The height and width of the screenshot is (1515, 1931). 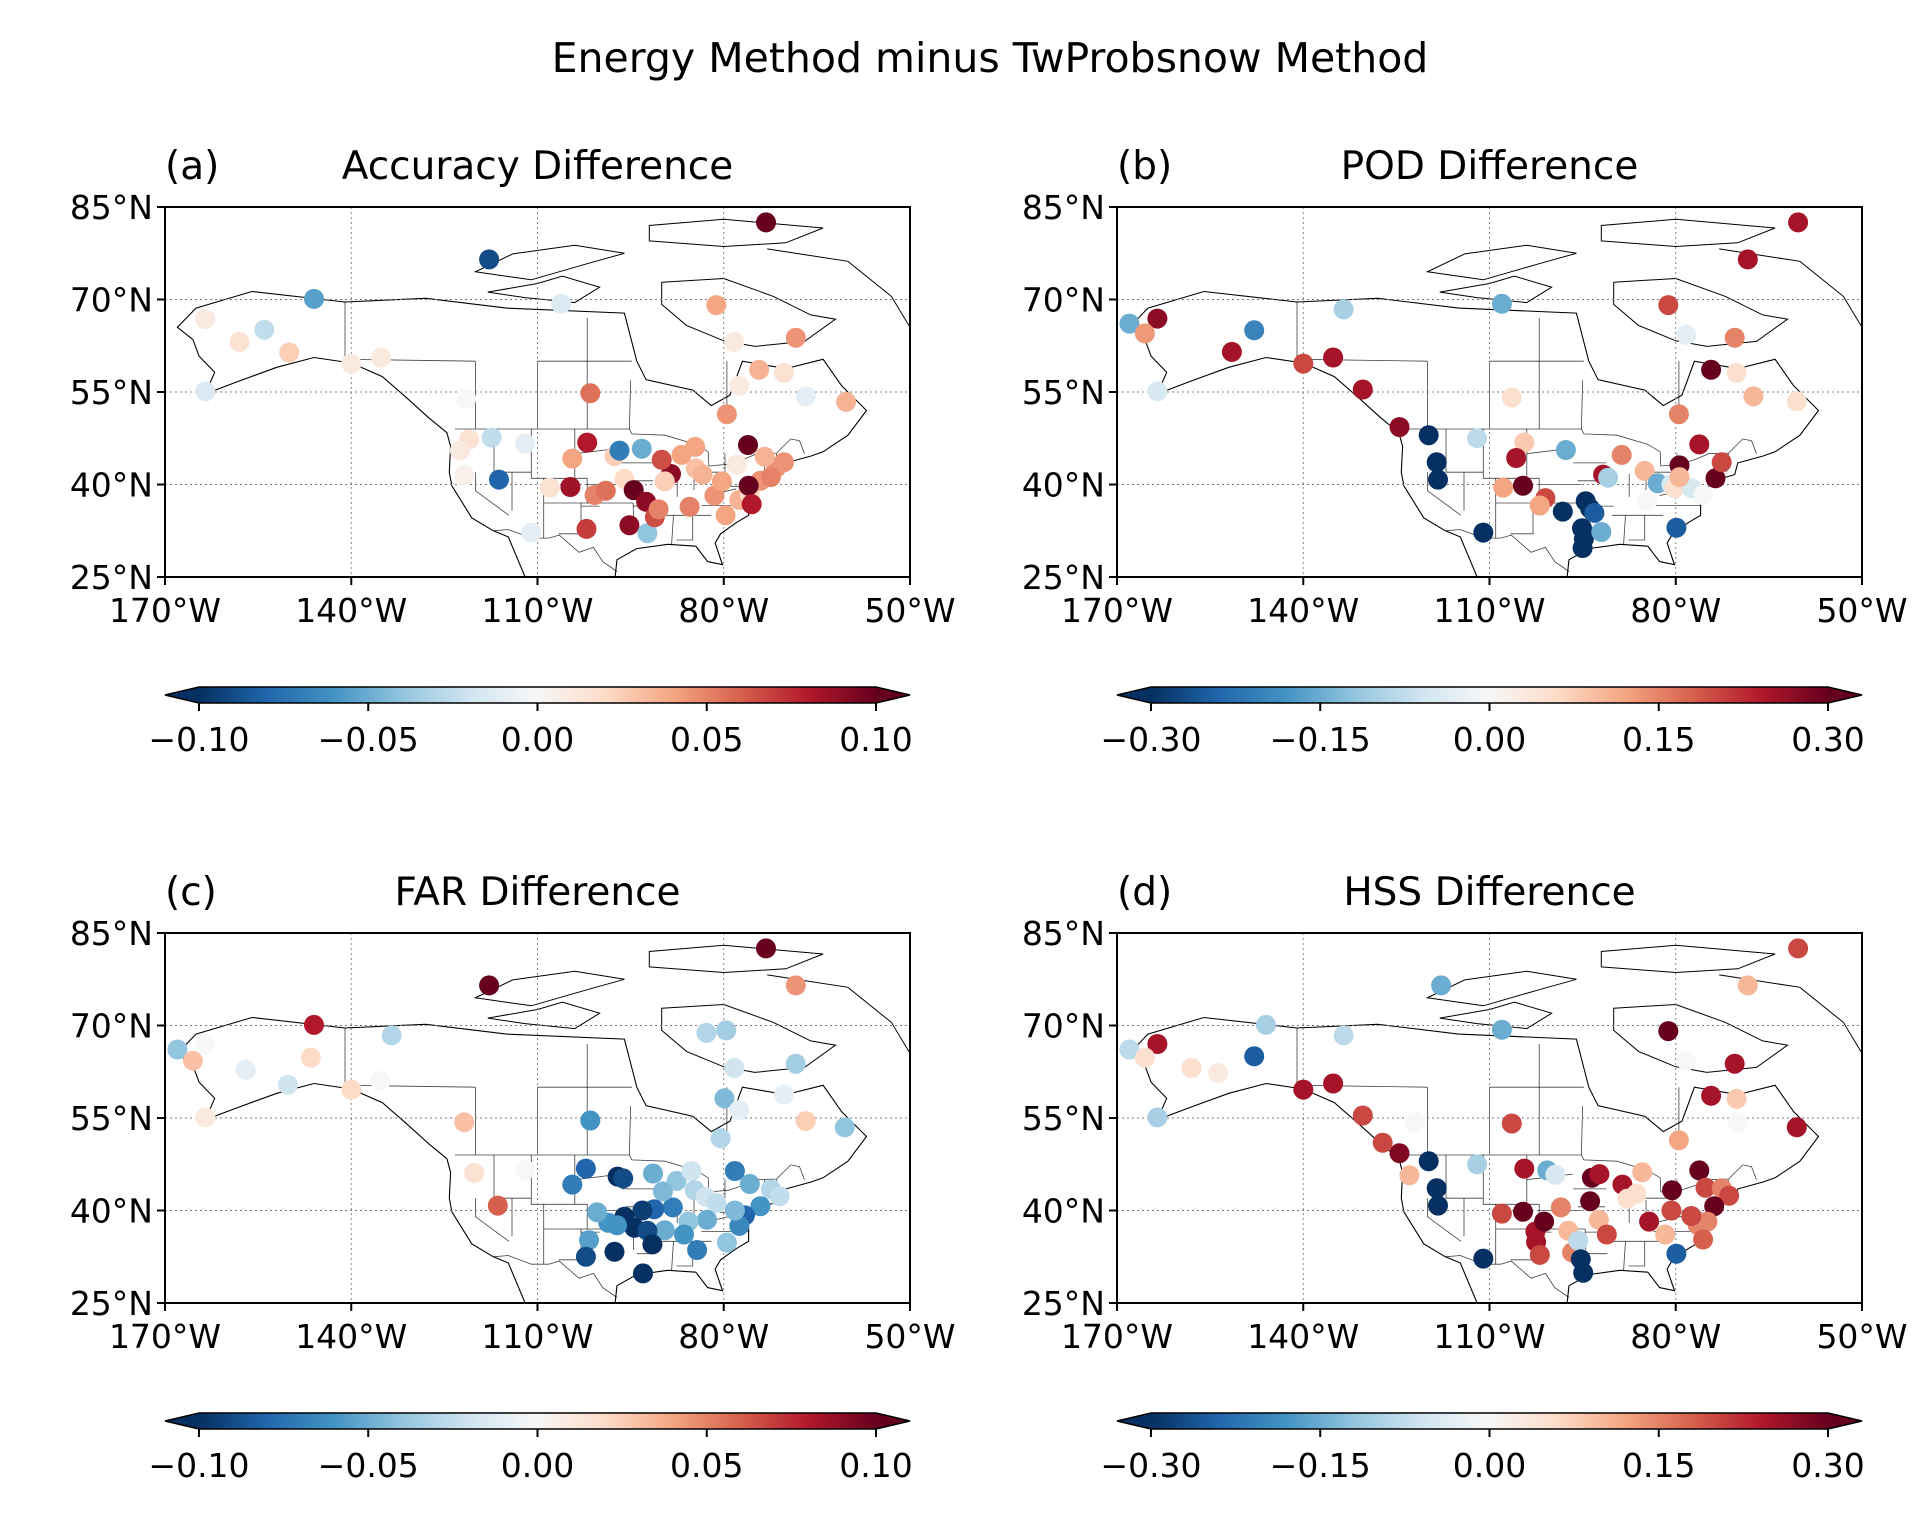 What do you see at coordinates (1063, 392) in the screenshot?
I see `lat-tick-label: 55°N` at bounding box center [1063, 392].